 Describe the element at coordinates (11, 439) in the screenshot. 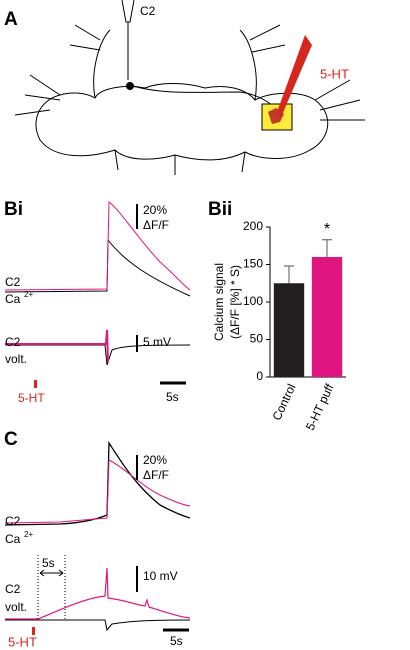

I see `panel-label: C` at that location.